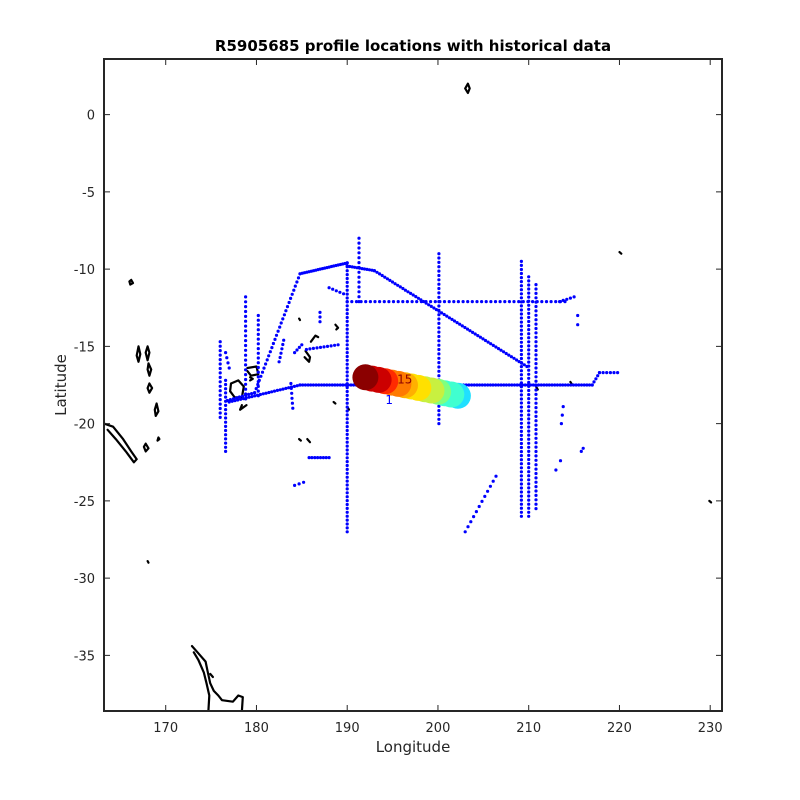 Image resolution: width=800 pixels, height=800 pixels. Describe the element at coordinates (389, 400) in the screenshot. I see `profile-label-first: 1` at that location.